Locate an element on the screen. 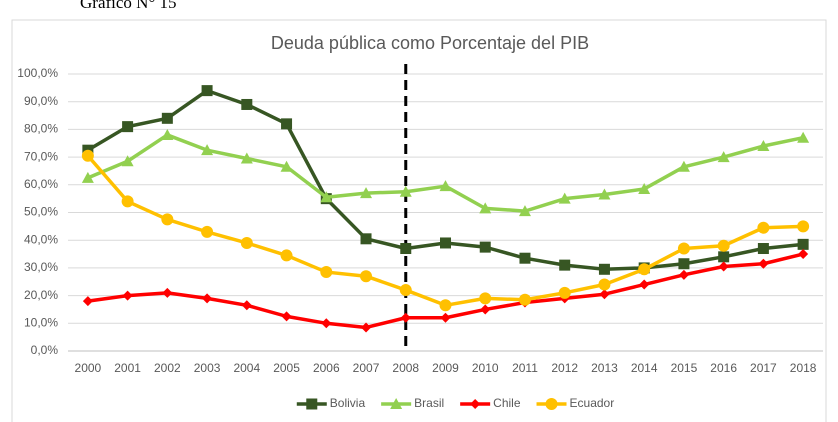 The height and width of the screenshot is (422, 838). y-tick-label: 80,0% is located at coordinates (41, 129).